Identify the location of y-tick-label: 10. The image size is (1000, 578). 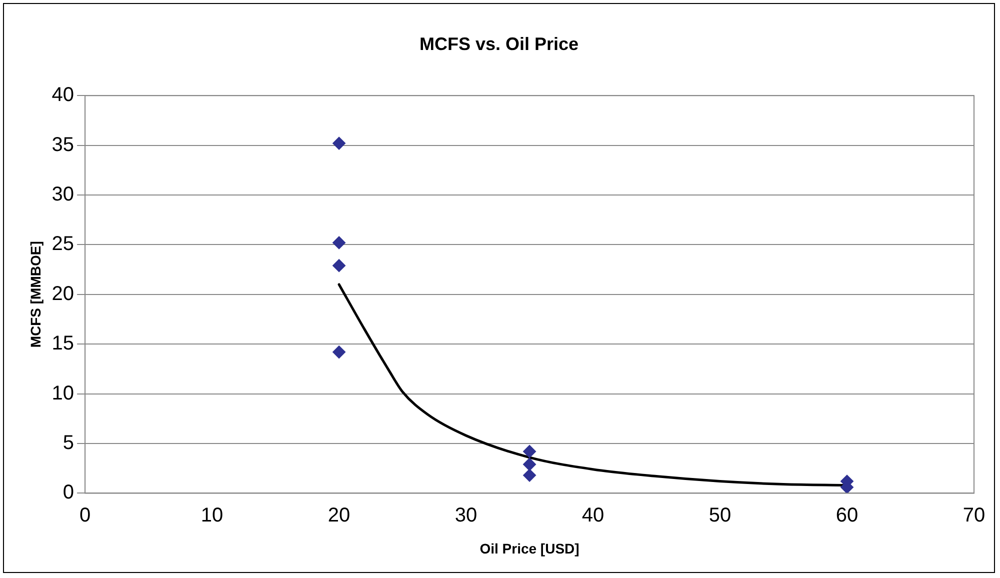
(63, 393).